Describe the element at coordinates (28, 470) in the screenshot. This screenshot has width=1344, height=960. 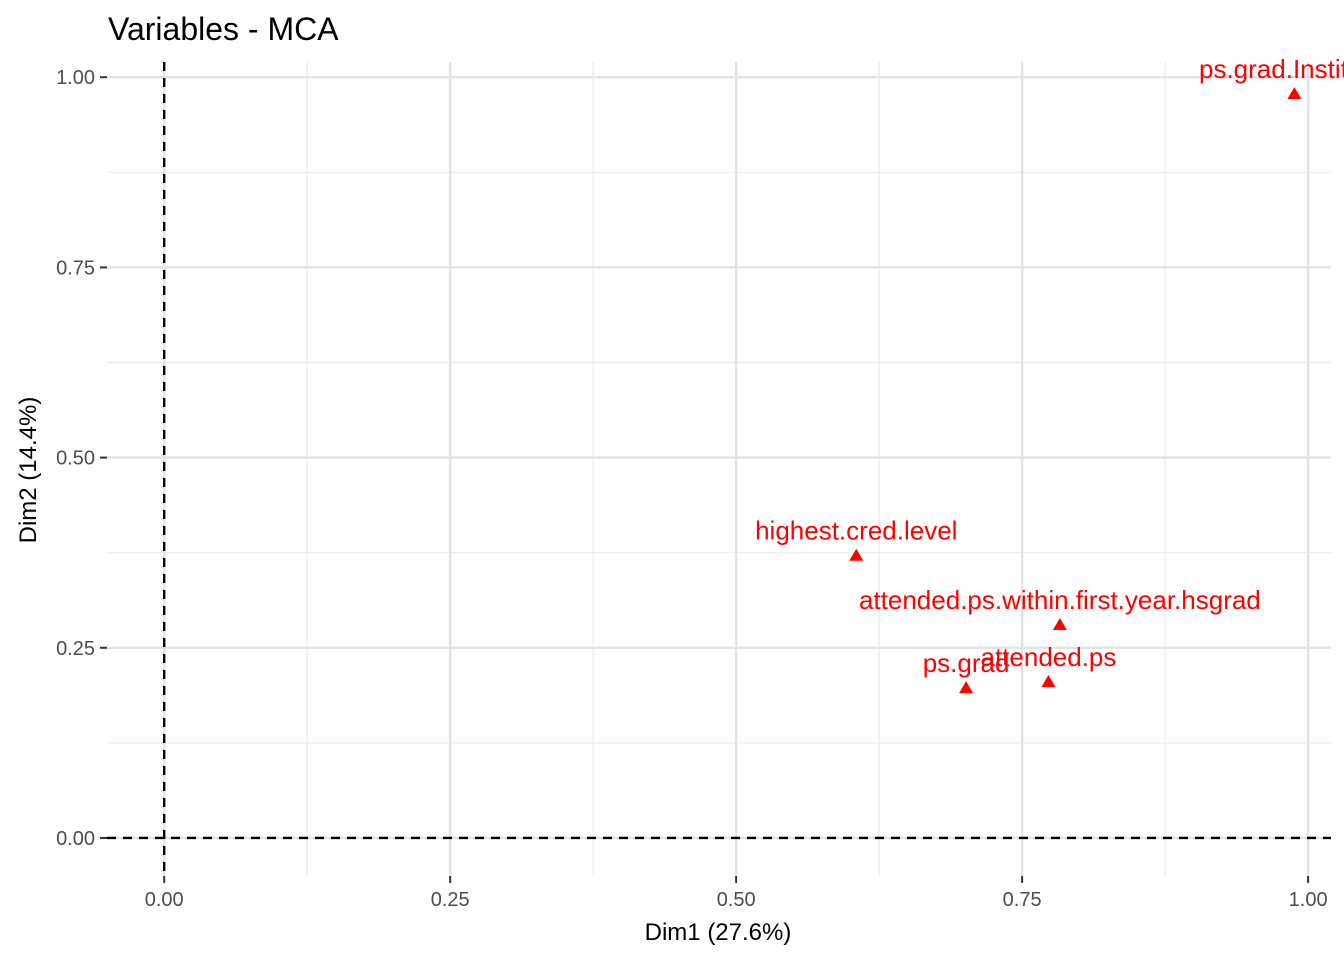
I see `y-axis-title: Dim2 (14.4%)` at that location.